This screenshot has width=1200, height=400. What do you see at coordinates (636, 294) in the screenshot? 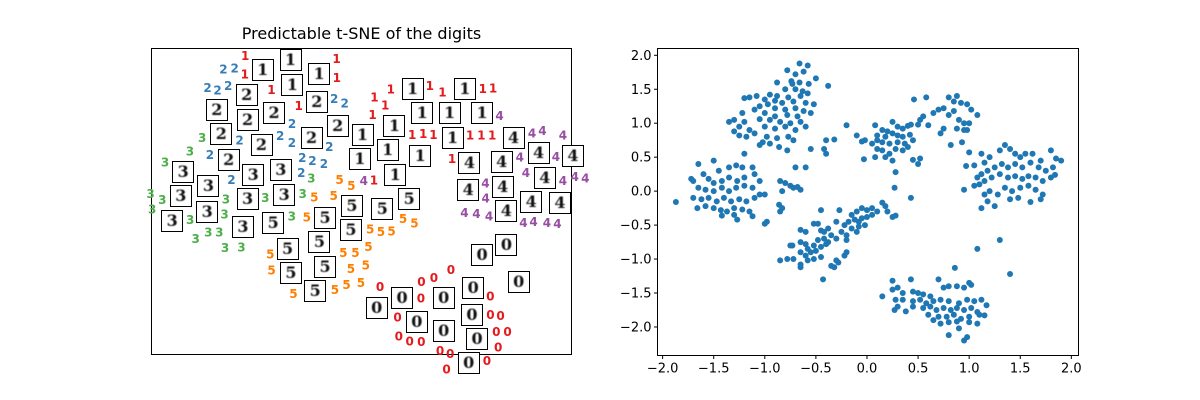
I see `y-tick-label: −1.5` at bounding box center [636, 294].